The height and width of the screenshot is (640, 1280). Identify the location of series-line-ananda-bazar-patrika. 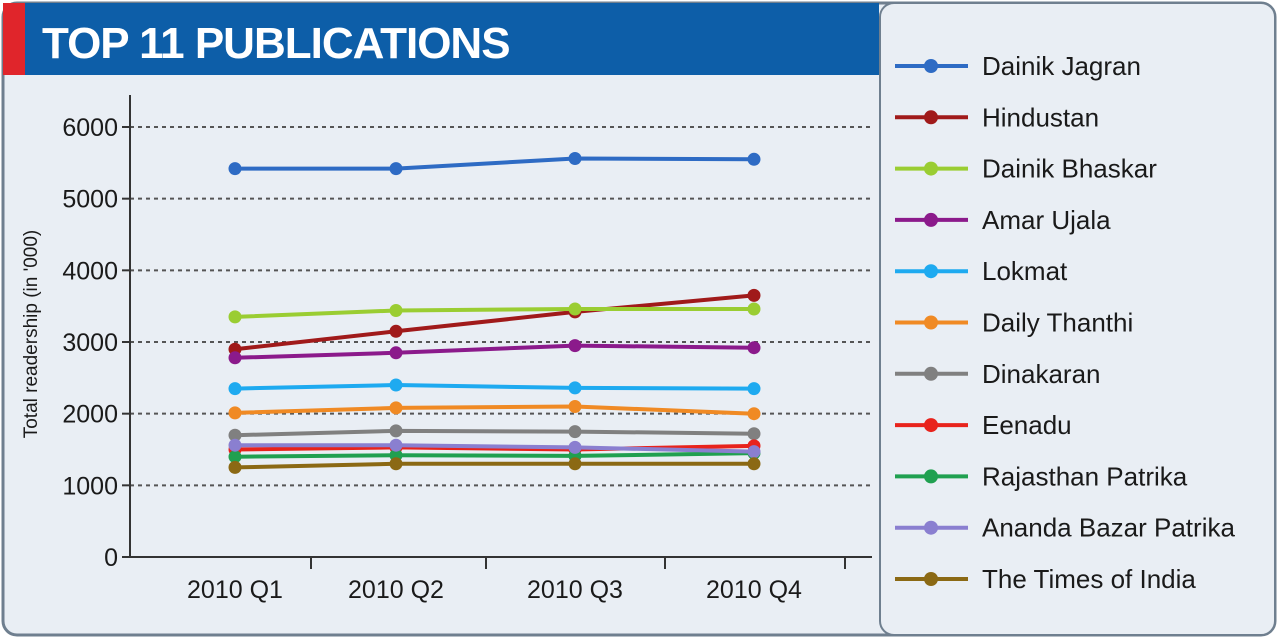
(495, 448).